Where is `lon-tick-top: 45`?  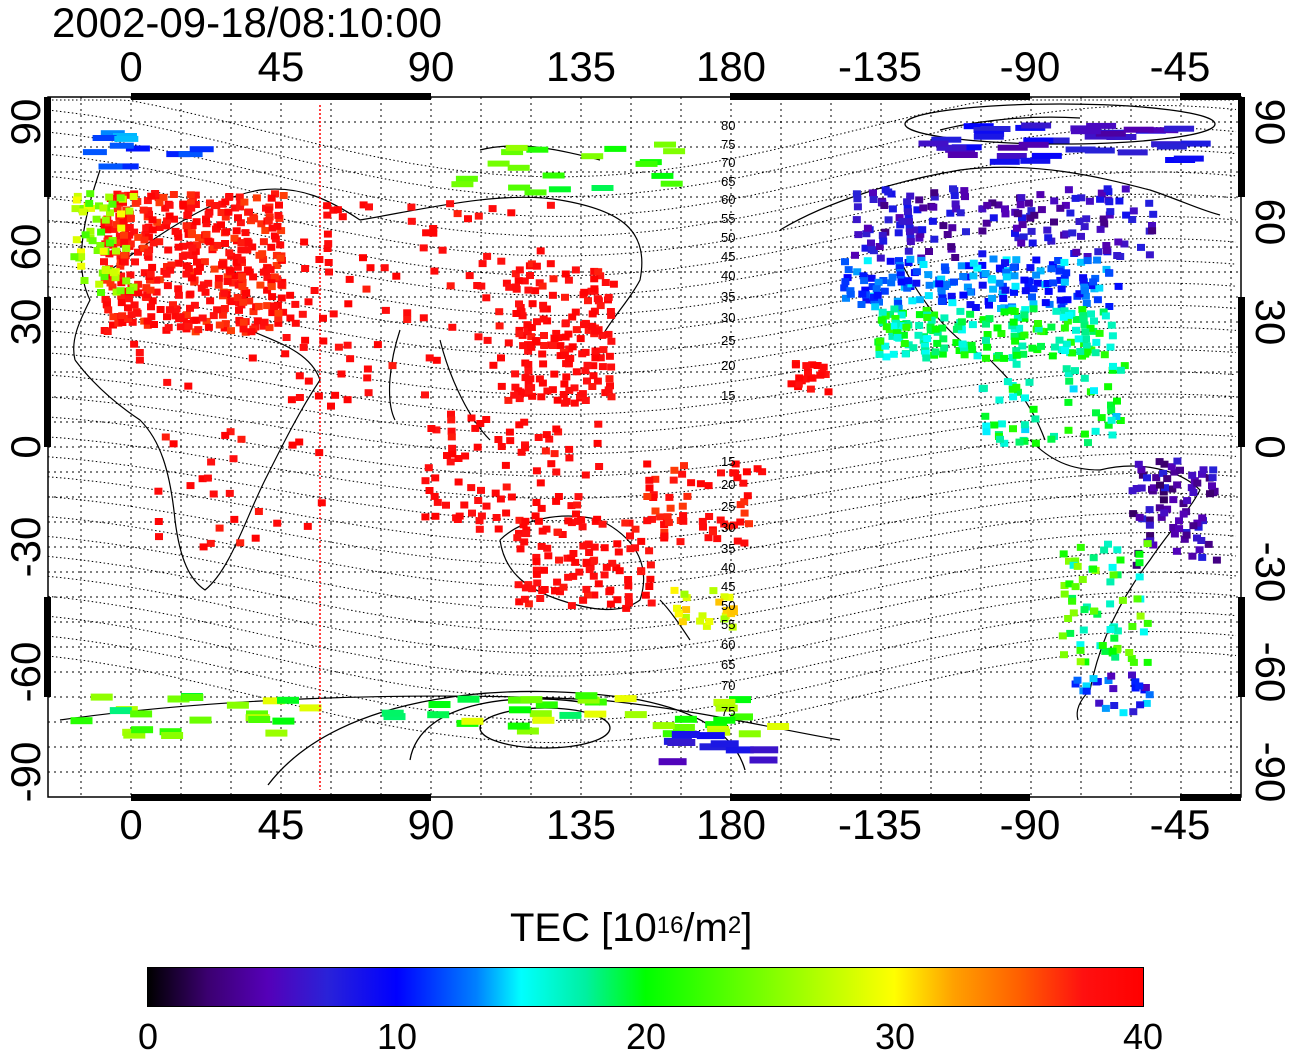 lon-tick-top: 45 is located at coordinates (281, 66).